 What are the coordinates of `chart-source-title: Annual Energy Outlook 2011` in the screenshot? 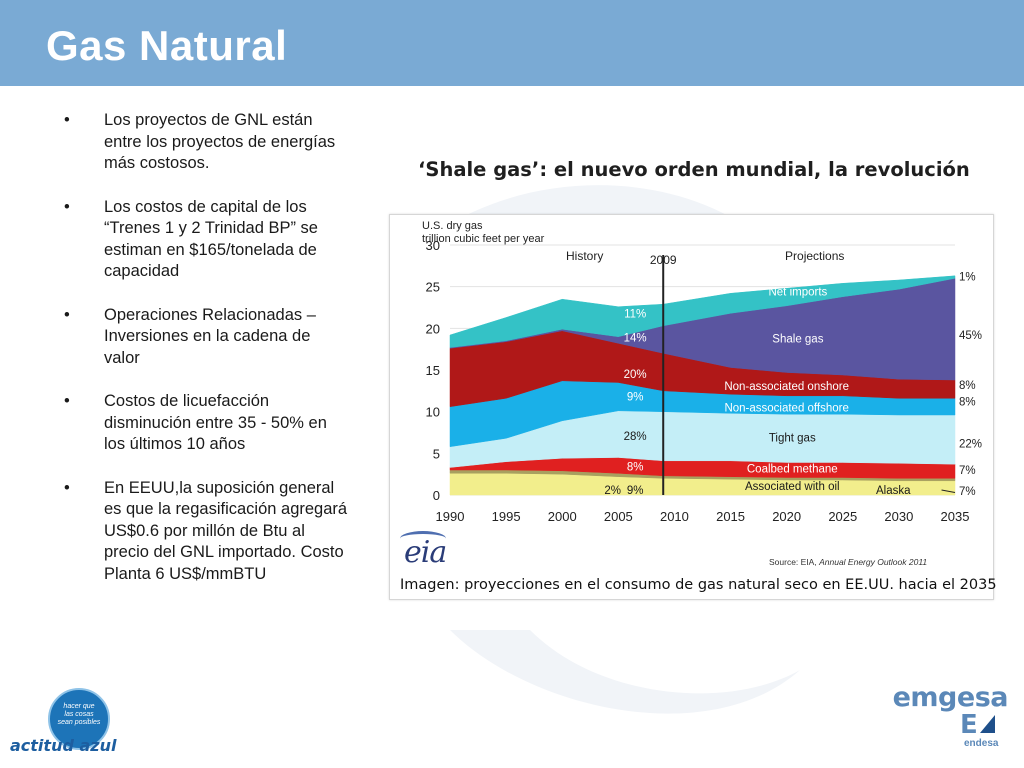 It's located at (873, 562).